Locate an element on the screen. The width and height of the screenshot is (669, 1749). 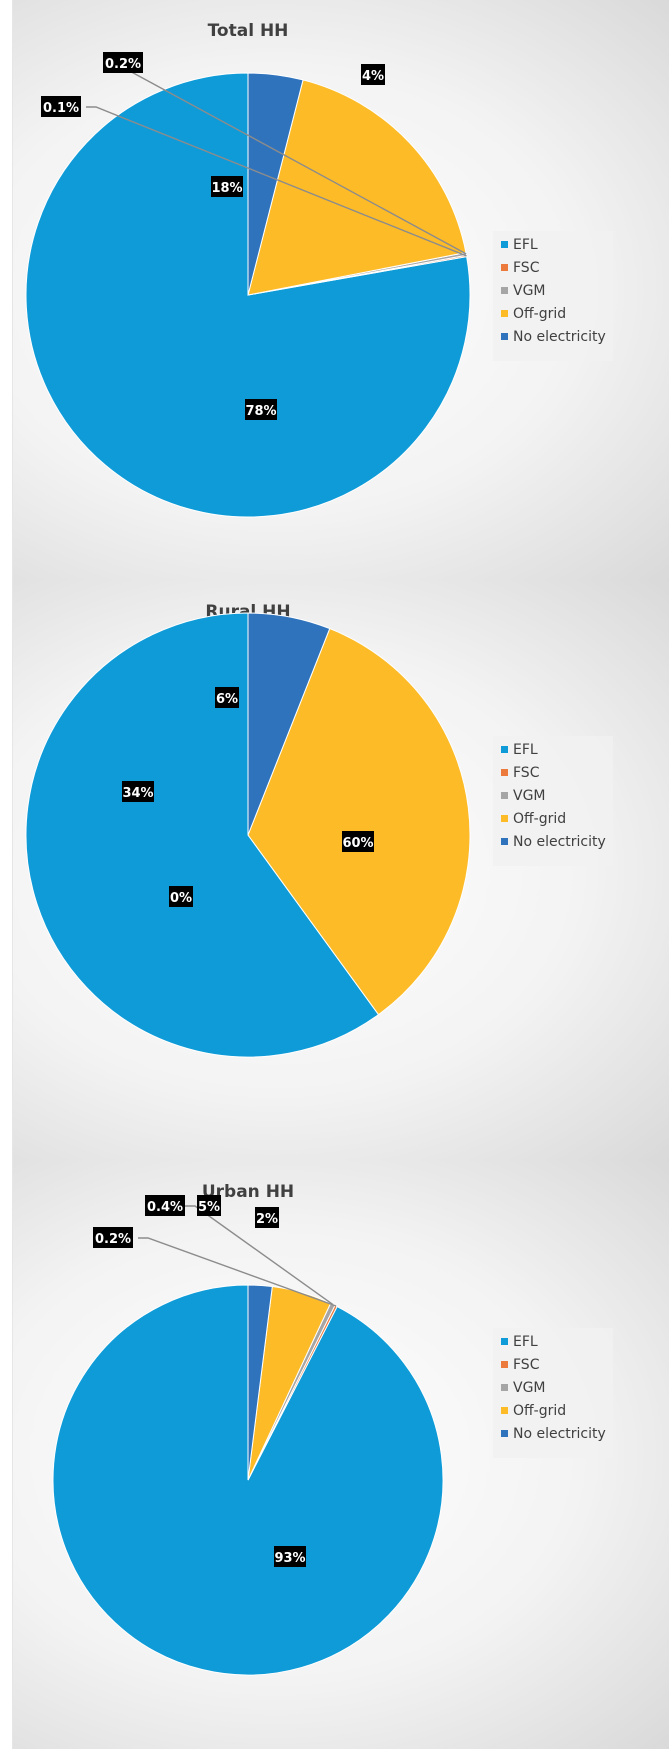
chart-title: Urban HH is located at coordinates (248, 1192).